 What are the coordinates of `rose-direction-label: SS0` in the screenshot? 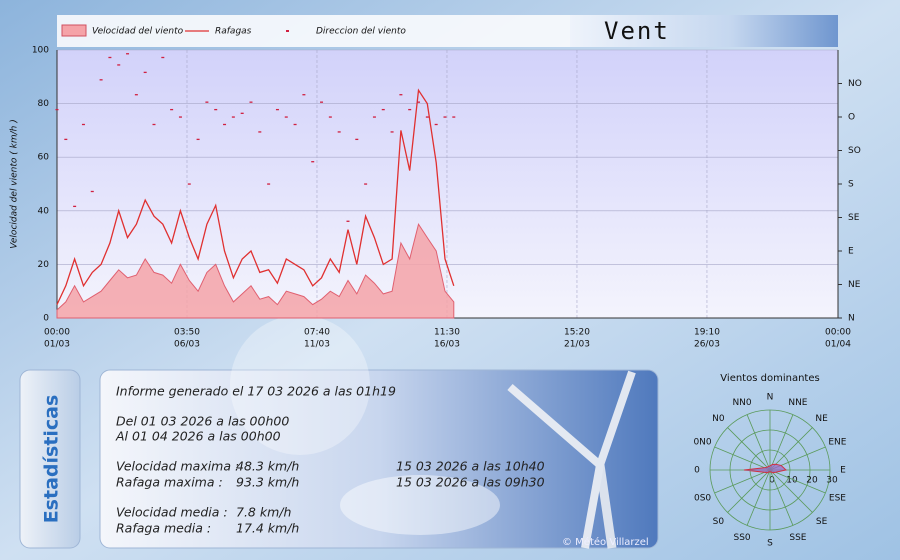 It's located at (741, 538).